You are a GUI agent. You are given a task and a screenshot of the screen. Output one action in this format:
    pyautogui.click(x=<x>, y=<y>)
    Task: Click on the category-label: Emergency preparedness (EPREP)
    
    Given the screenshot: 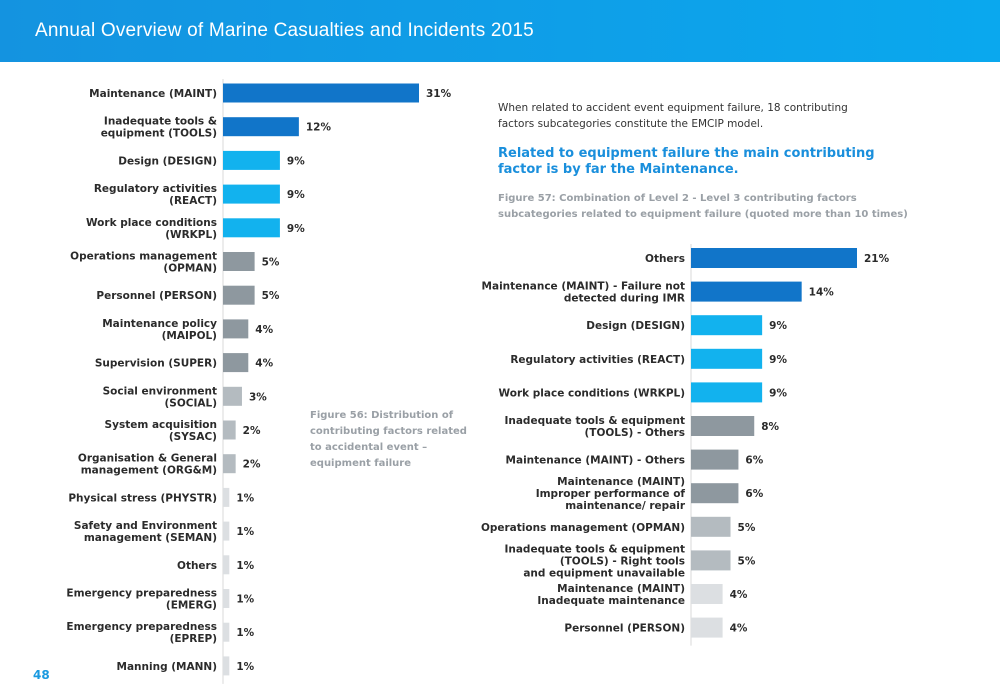 What is the action you would take?
    pyautogui.click(x=141, y=633)
    